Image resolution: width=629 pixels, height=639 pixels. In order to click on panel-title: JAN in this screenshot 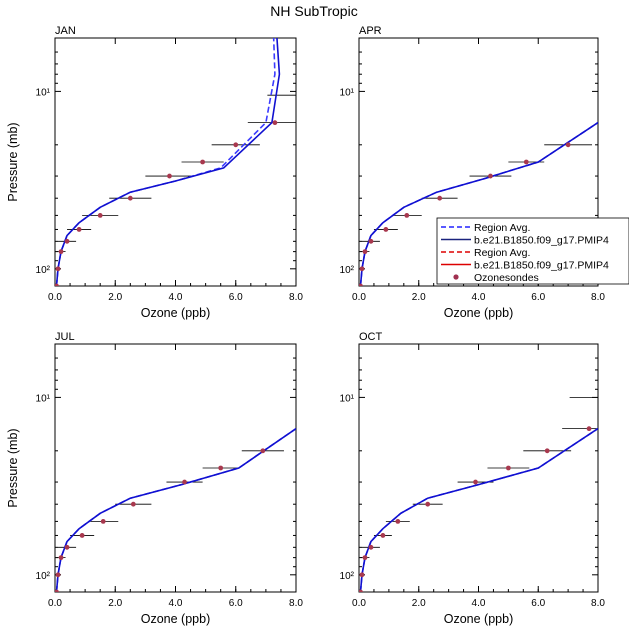, I will do `click(65, 31)`.